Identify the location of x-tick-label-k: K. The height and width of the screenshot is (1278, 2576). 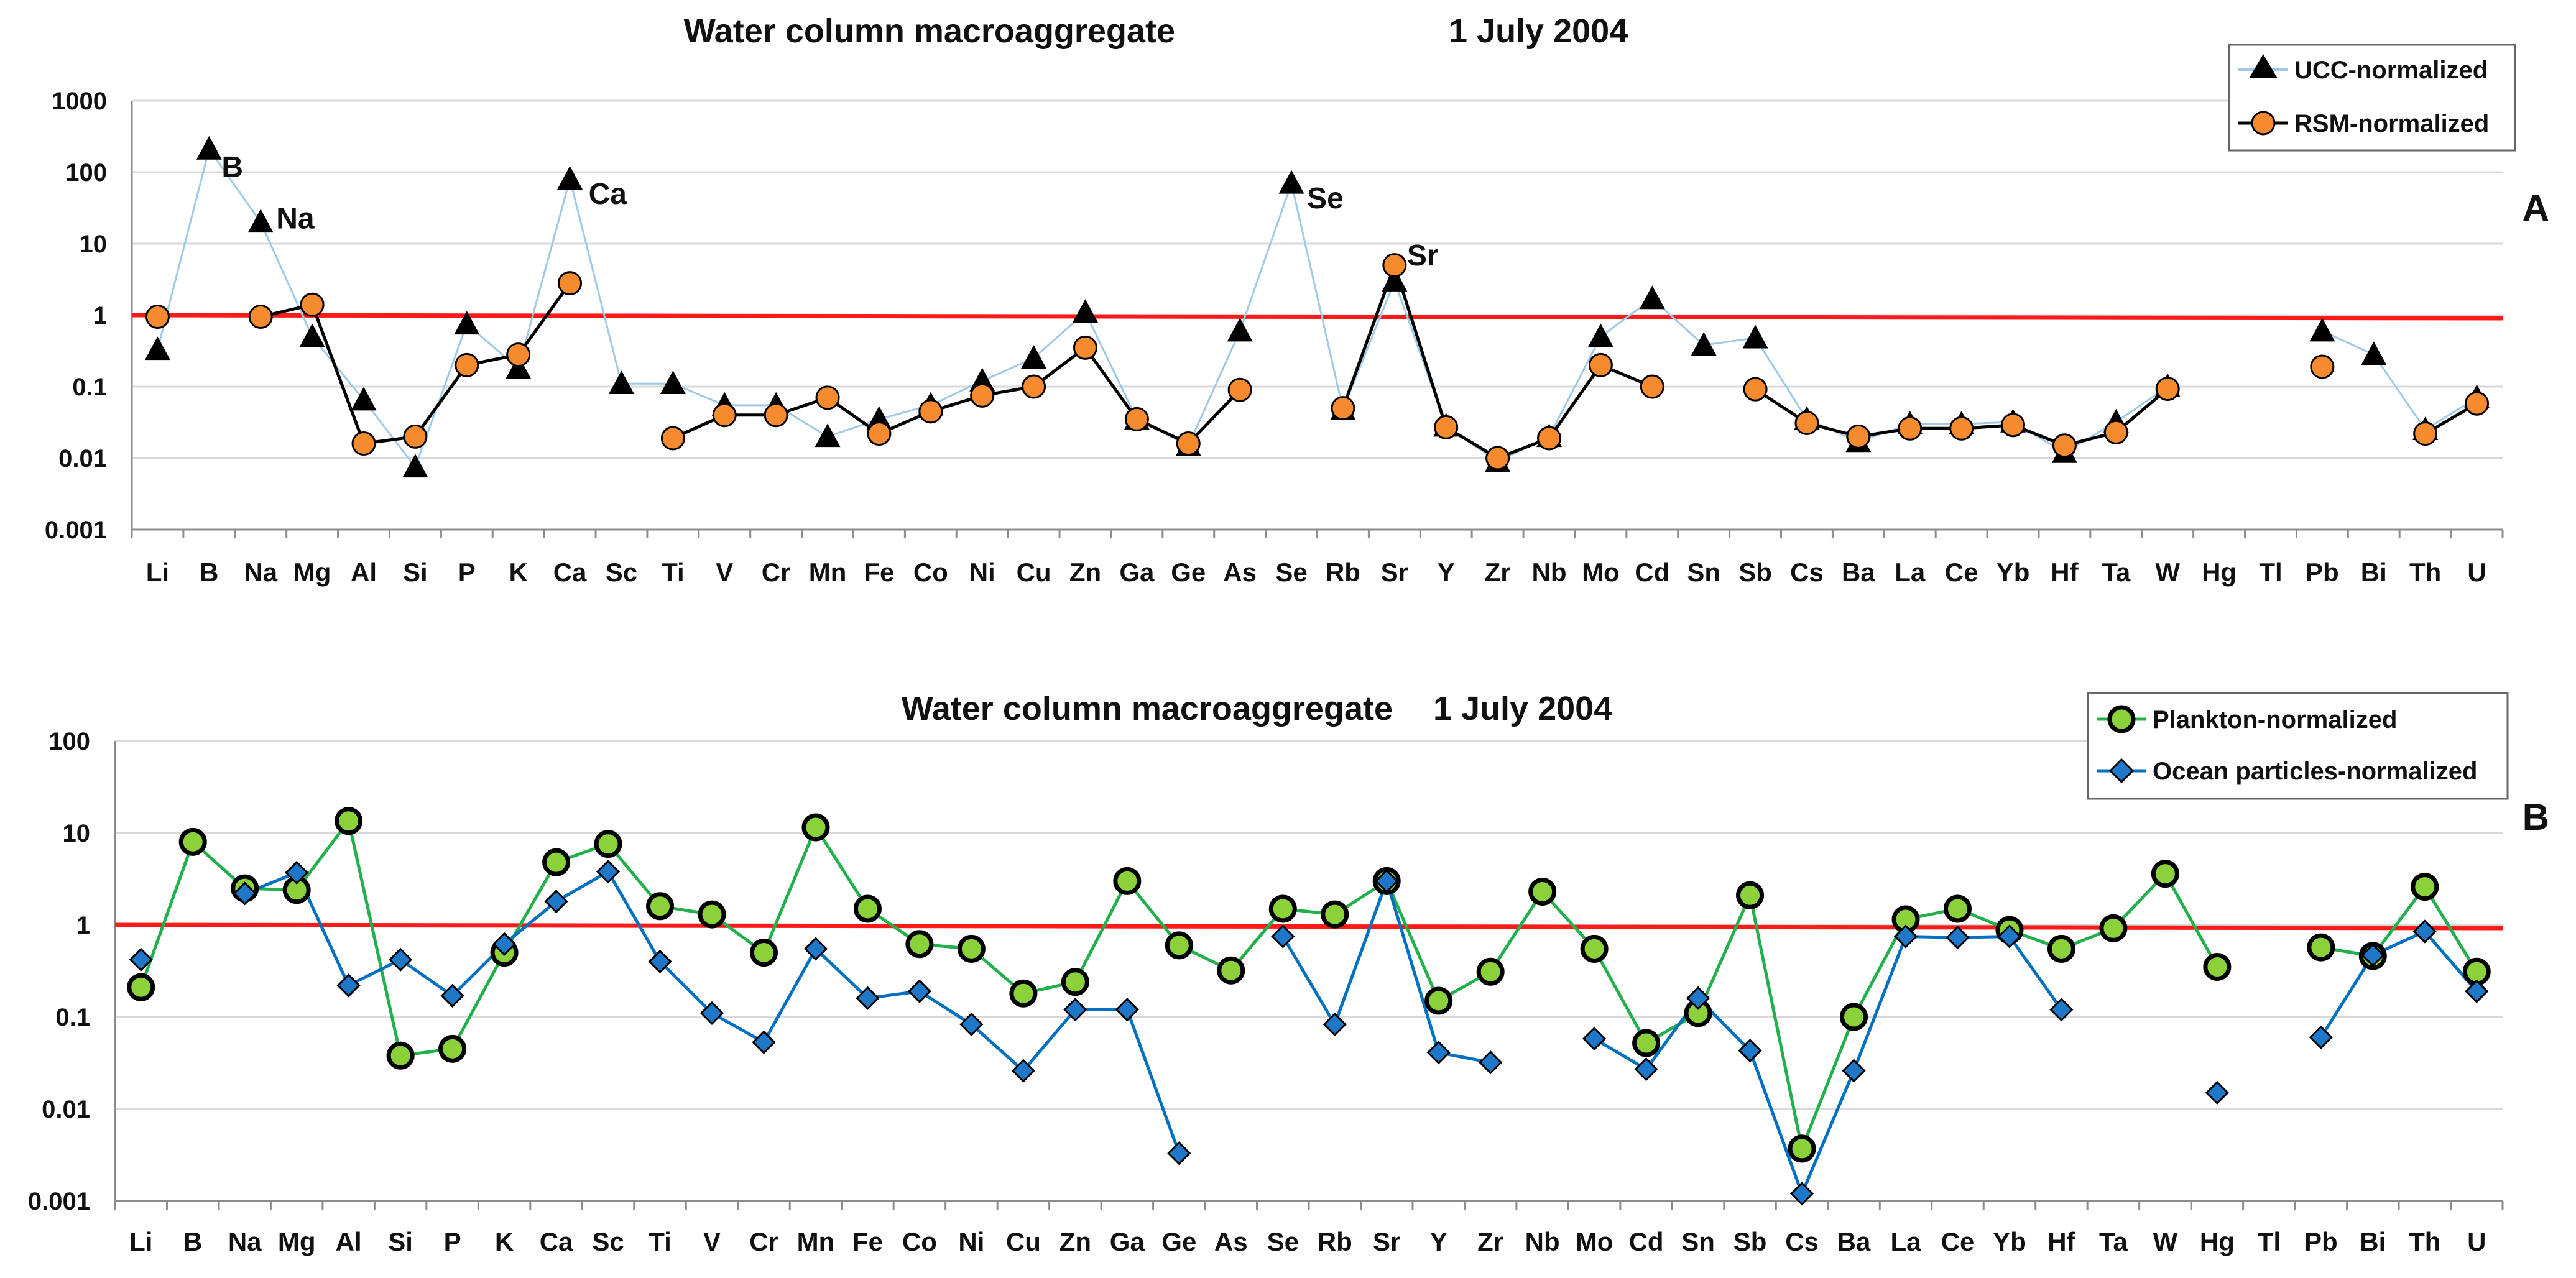
(504, 1241).